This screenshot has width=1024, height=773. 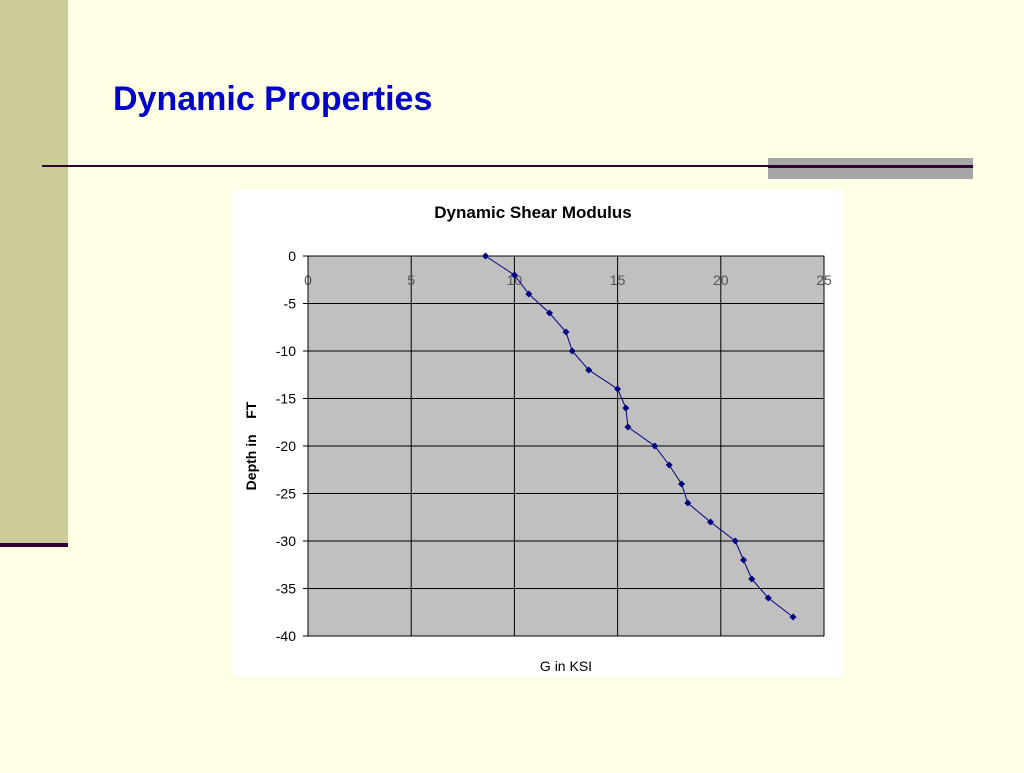 What do you see at coordinates (824, 280) in the screenshot?
I see `x-tick-label: 25` at bounding box center [824, 280].